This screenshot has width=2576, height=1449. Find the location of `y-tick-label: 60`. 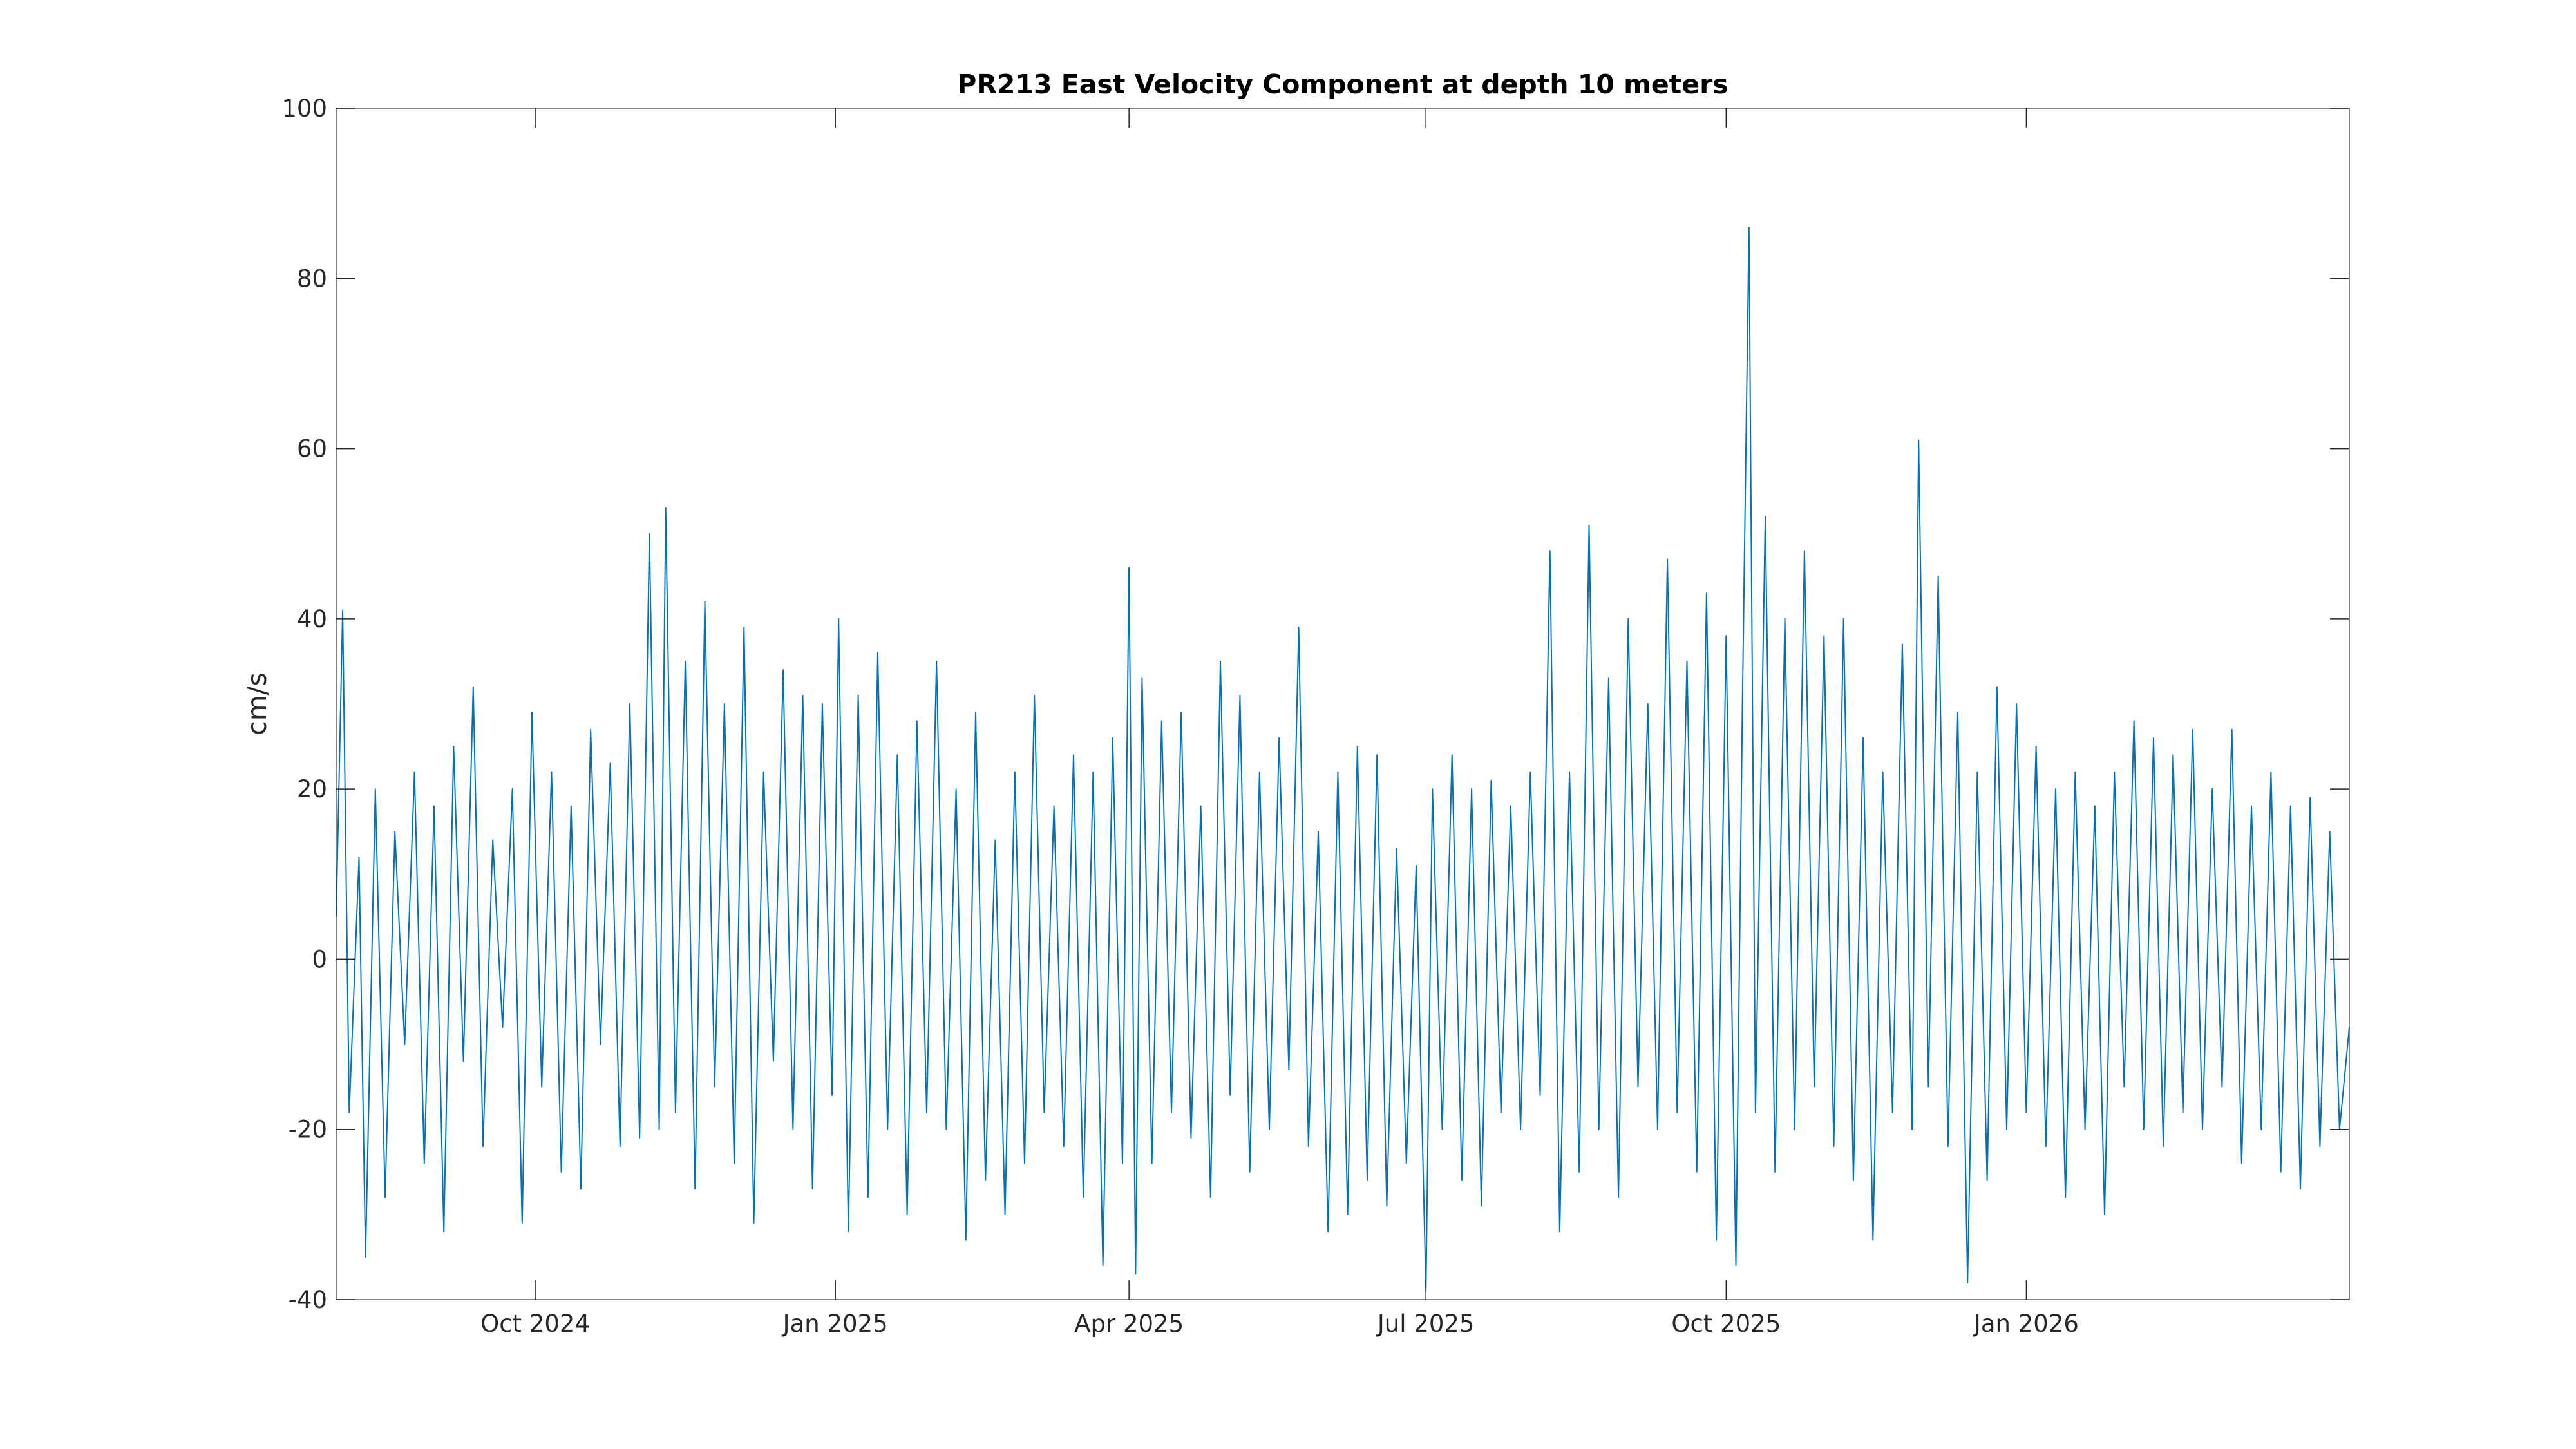

y-tick-label: 60 is located at coordinates (312, 449).